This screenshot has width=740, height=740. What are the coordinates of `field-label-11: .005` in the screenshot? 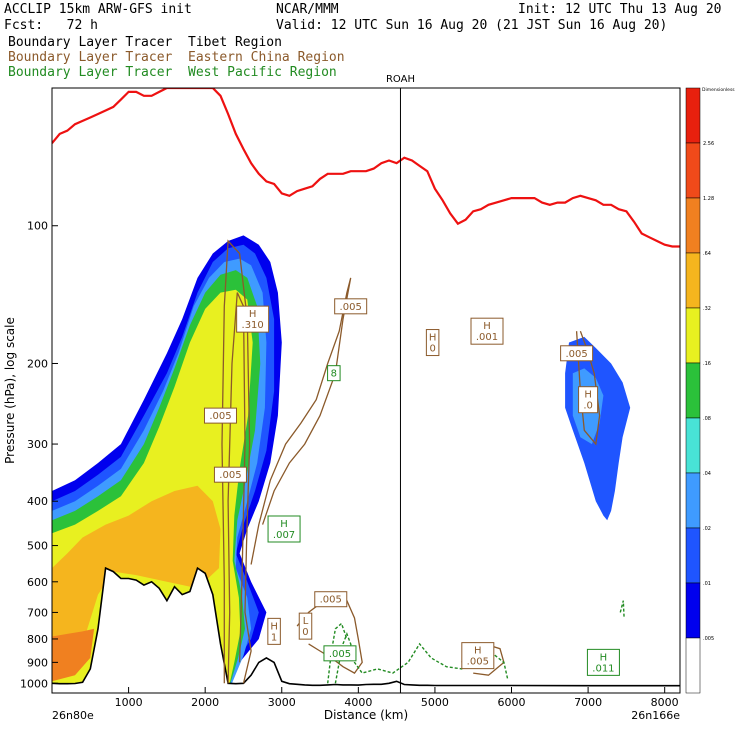 It's located at (331, 599).